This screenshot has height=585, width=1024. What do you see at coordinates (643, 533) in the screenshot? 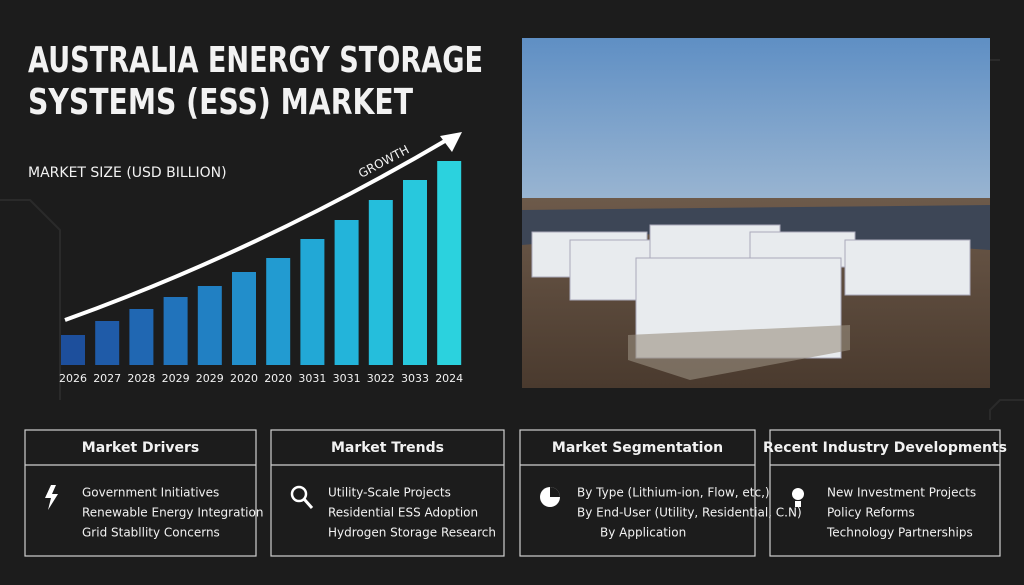
I see `panel-item: By Application` at bounding box center [643, 533].